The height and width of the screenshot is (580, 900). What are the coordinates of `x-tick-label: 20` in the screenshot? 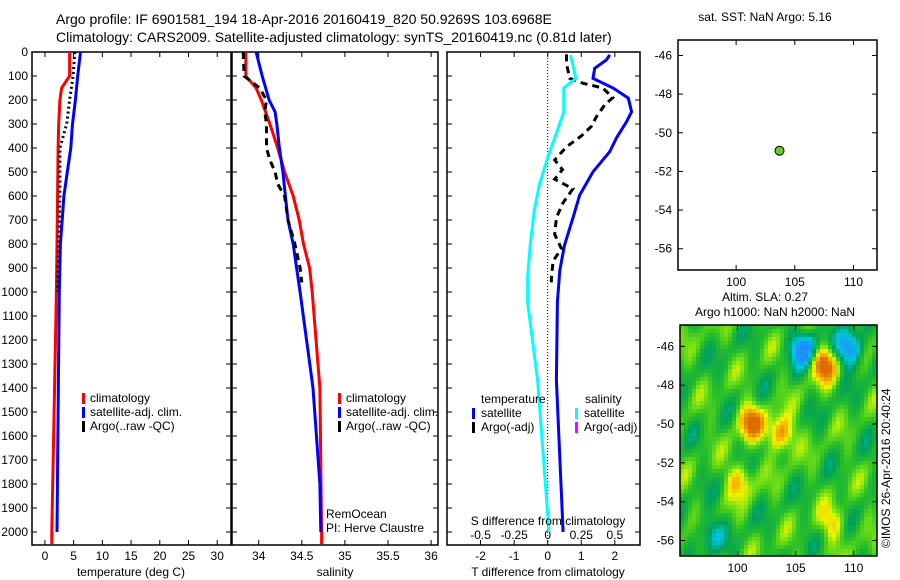 It's located at (160, 556).